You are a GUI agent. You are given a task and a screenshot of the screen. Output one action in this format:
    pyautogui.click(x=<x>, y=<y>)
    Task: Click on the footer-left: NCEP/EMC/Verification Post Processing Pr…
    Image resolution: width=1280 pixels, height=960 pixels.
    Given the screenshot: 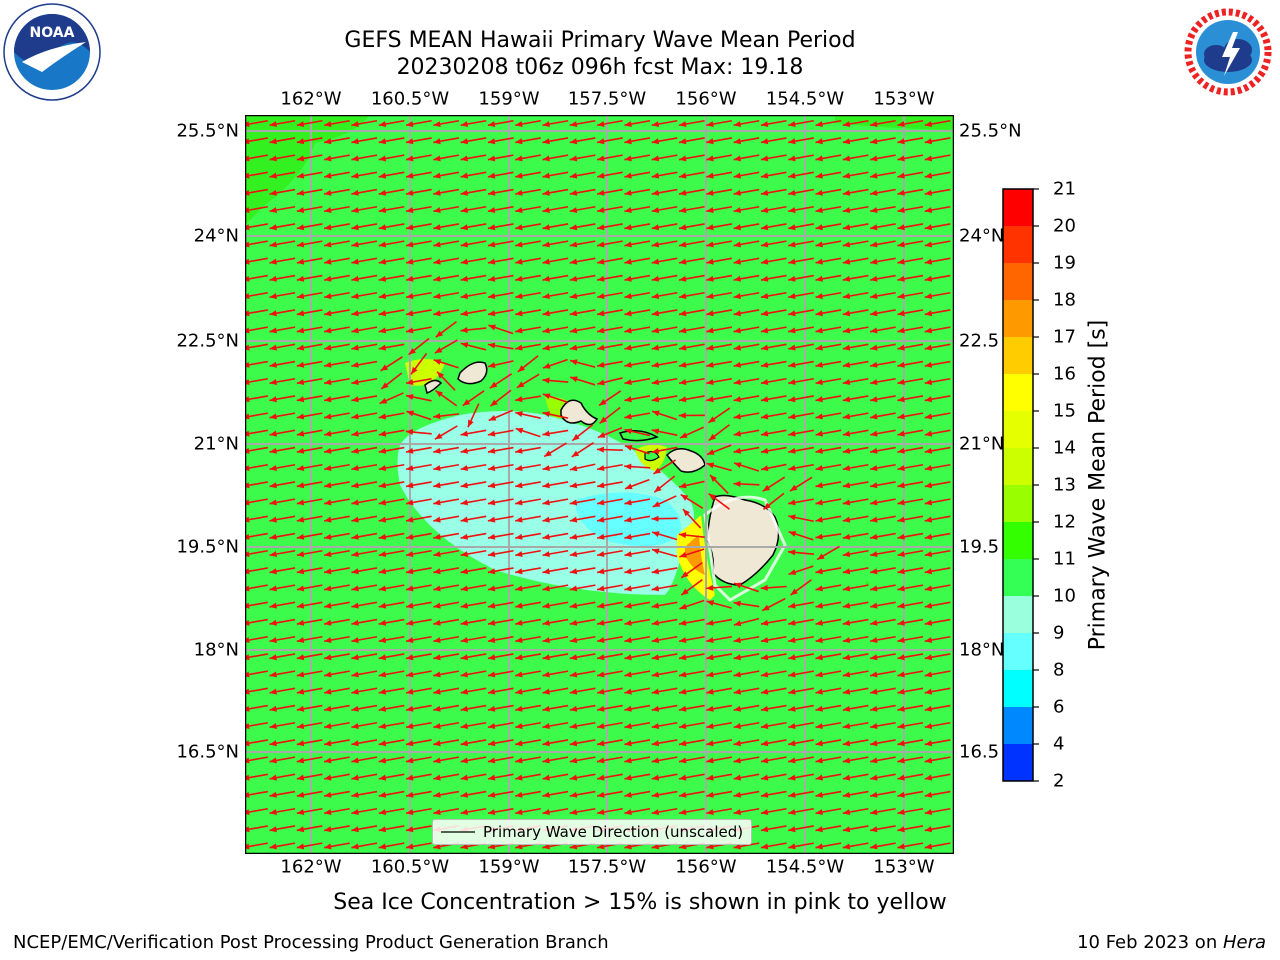 What is the action you would take?
    pyautogui.click(x=311, y=942)
    